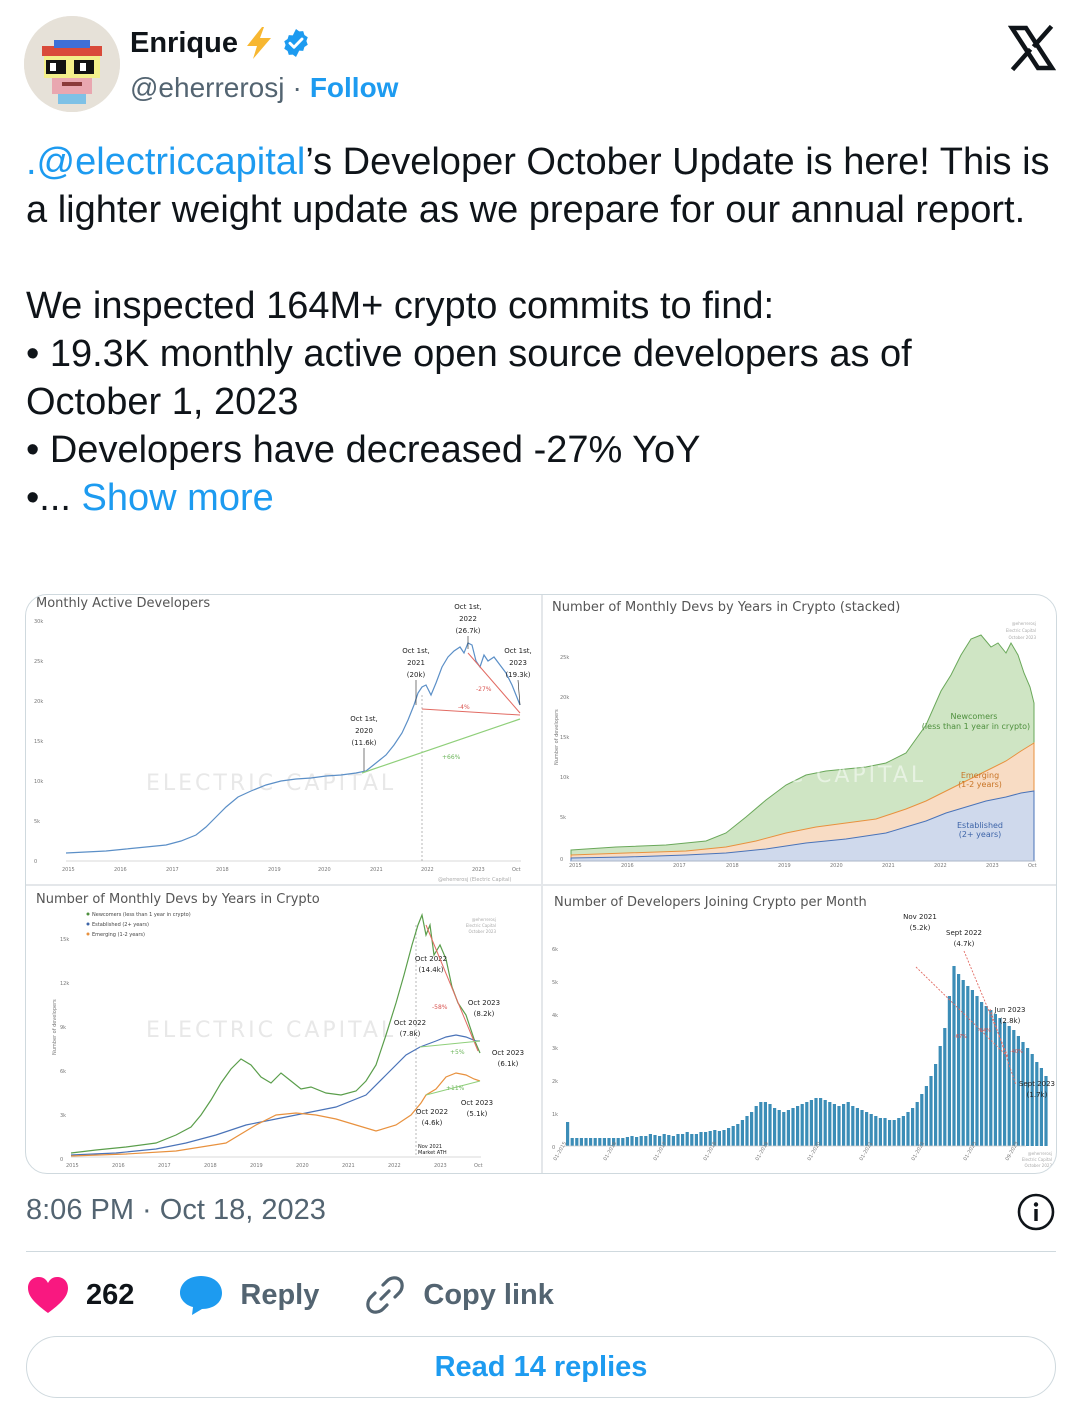  Describe the element at coordinates (564, 738) in the screenshot. I see `chart2-ytick: 15k` at that location.